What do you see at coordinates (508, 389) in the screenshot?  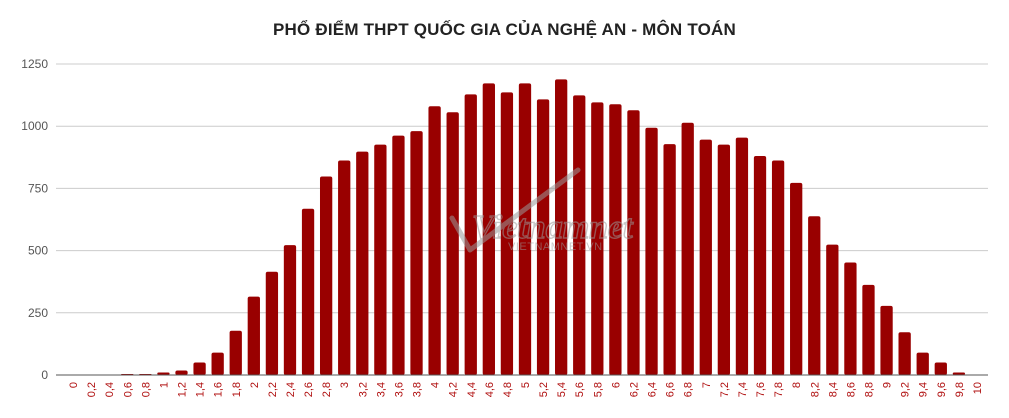 I see `x-tick-label: 4,8` at bounding box center [508, 389].